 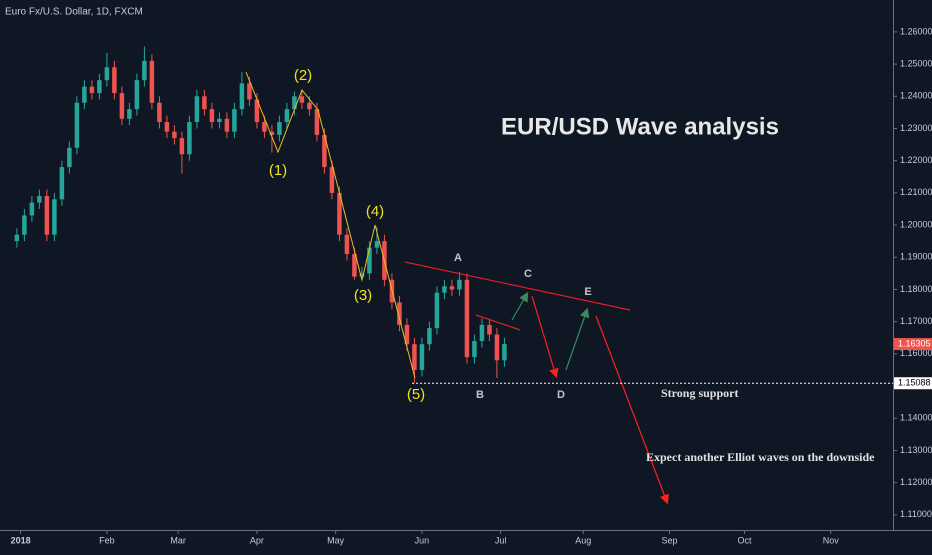 What do you see at coordinates (278, 170) in the screenshot?
I see `wave-label: (1)` at bounding box center [278, 170].